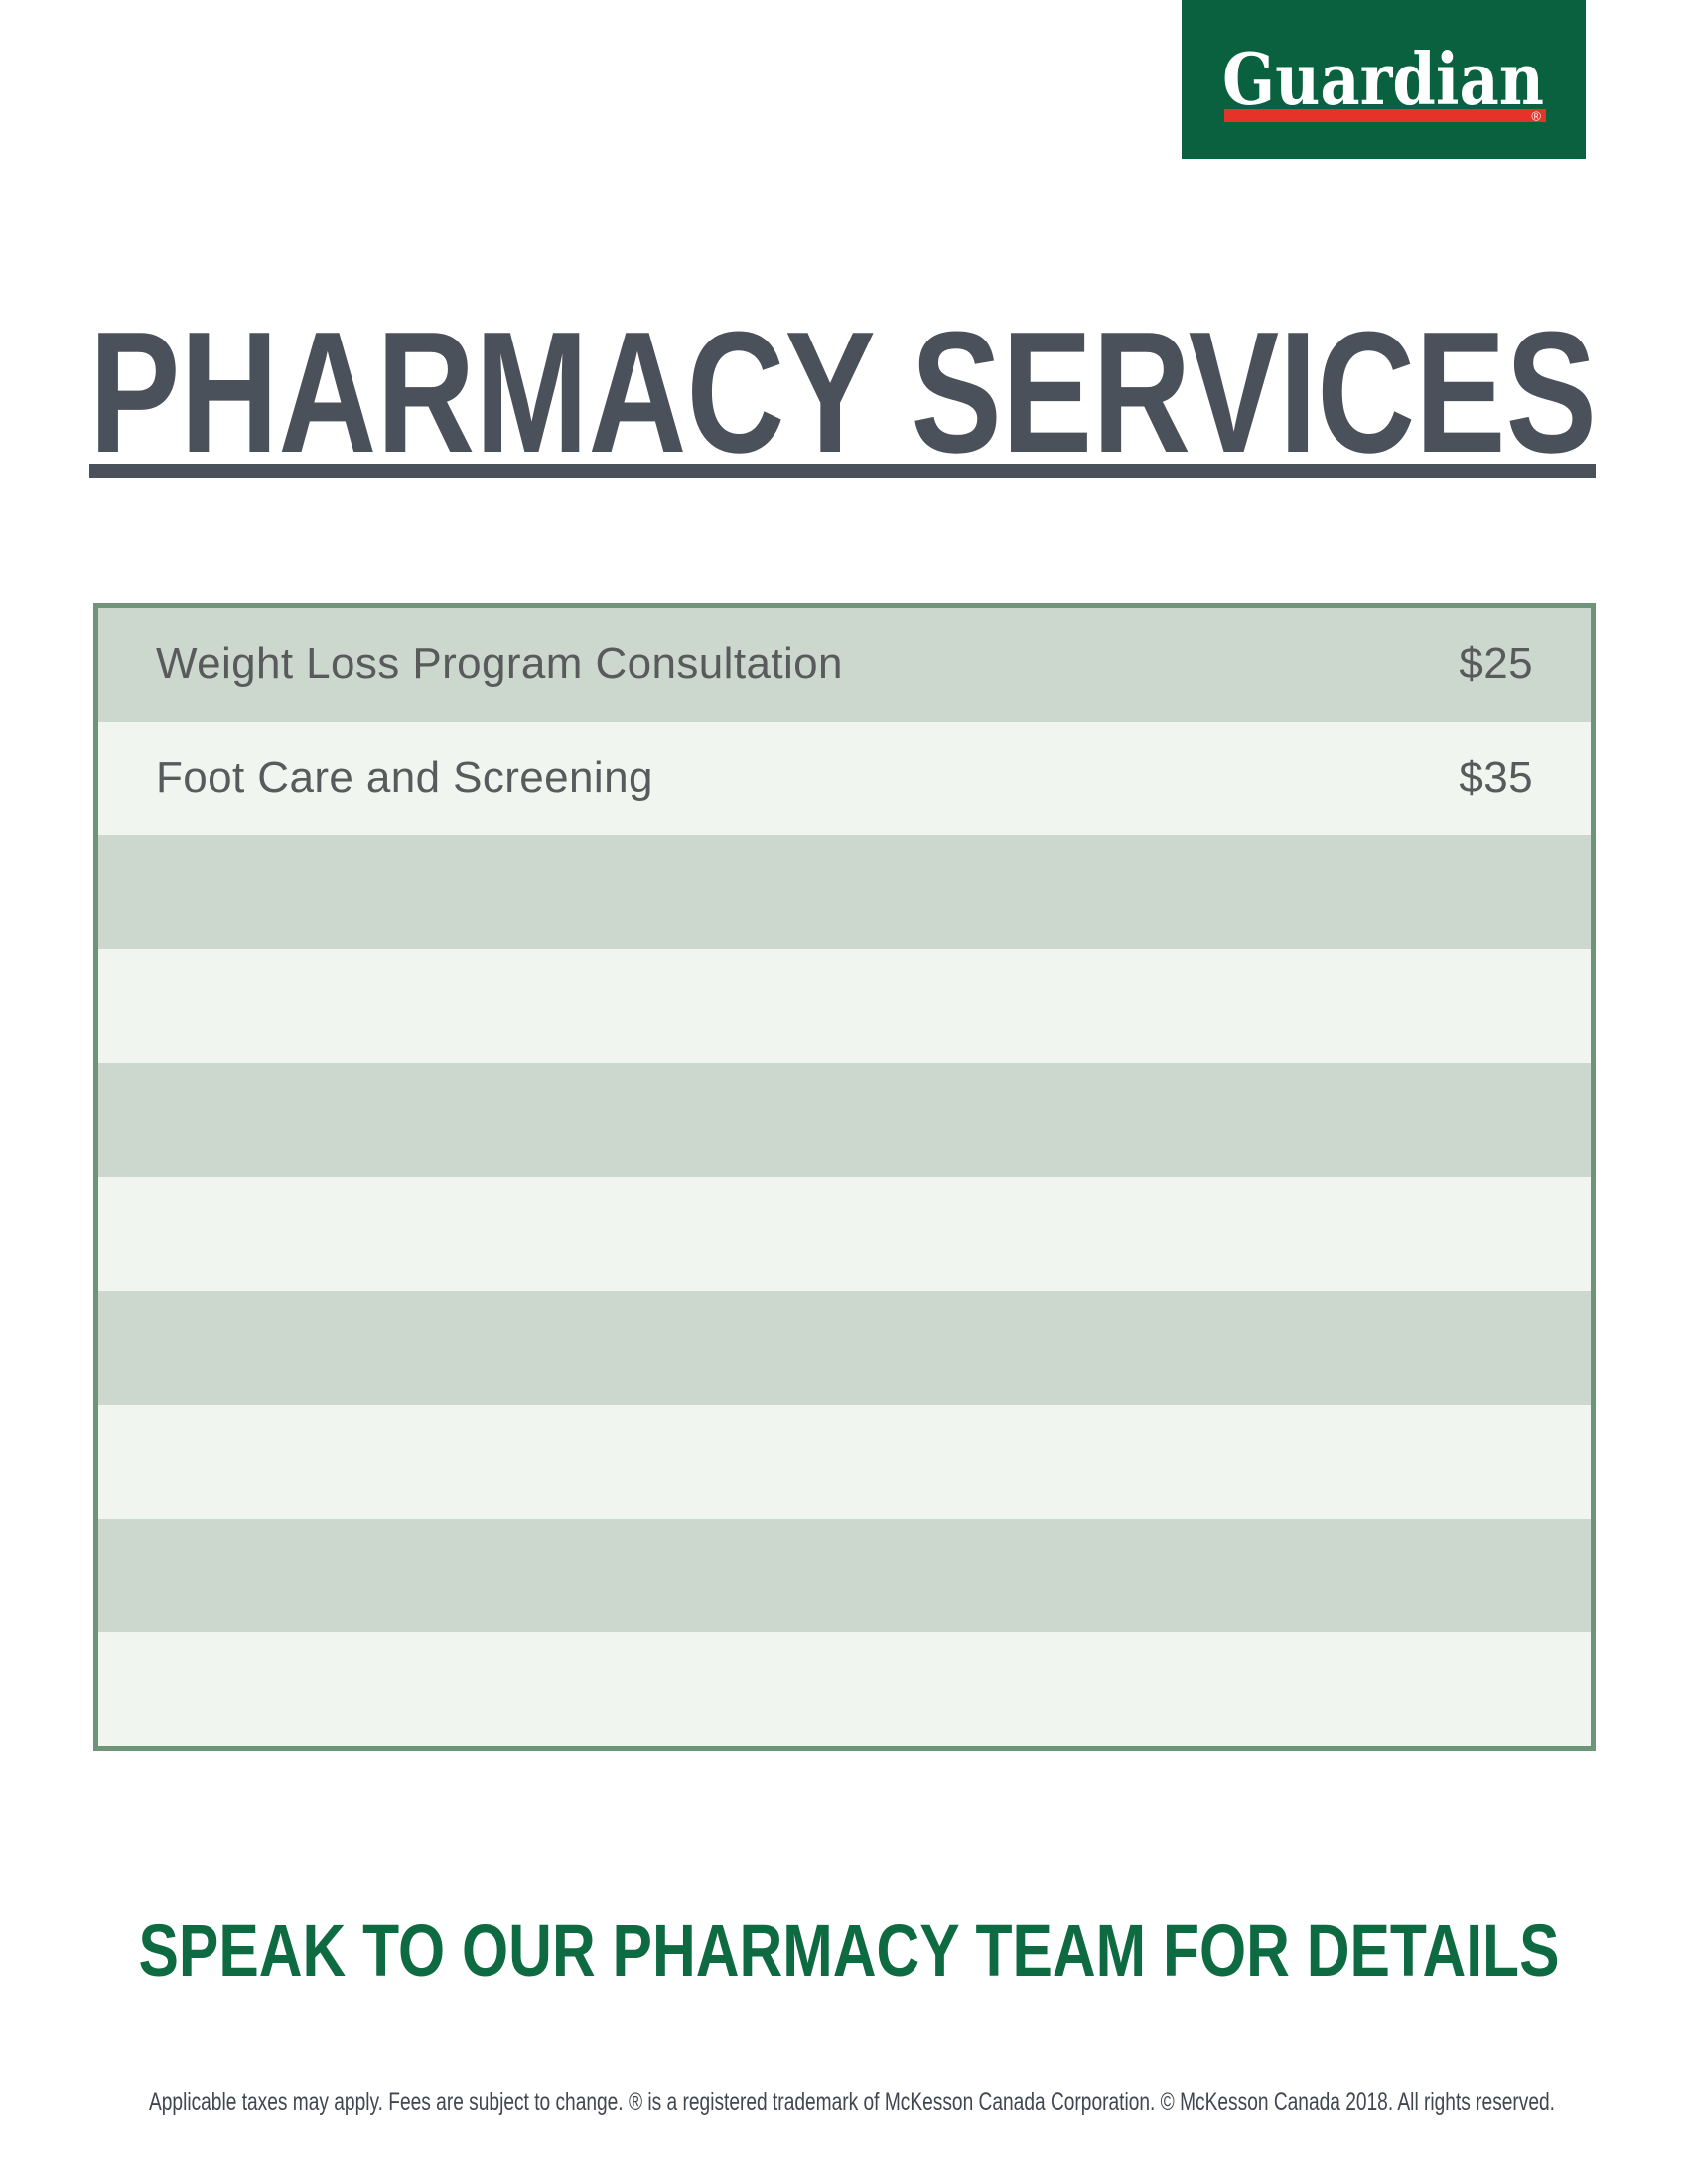 The width and height of the screenshot is (1688, 2184). I want to click on guardian-wordmark: Guardian, so click(1383, 79).